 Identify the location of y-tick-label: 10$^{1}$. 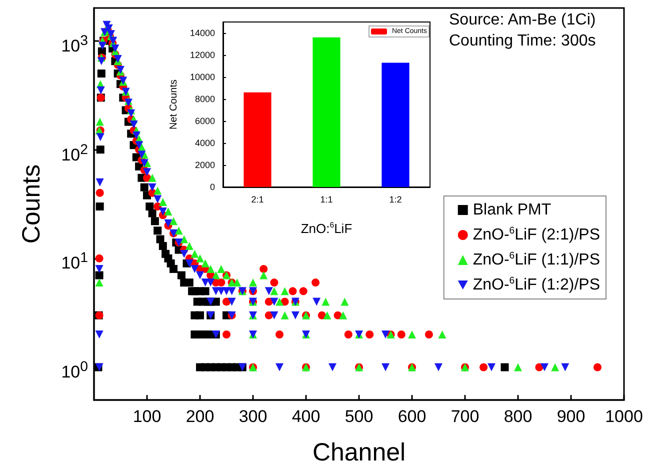
(74, 262).